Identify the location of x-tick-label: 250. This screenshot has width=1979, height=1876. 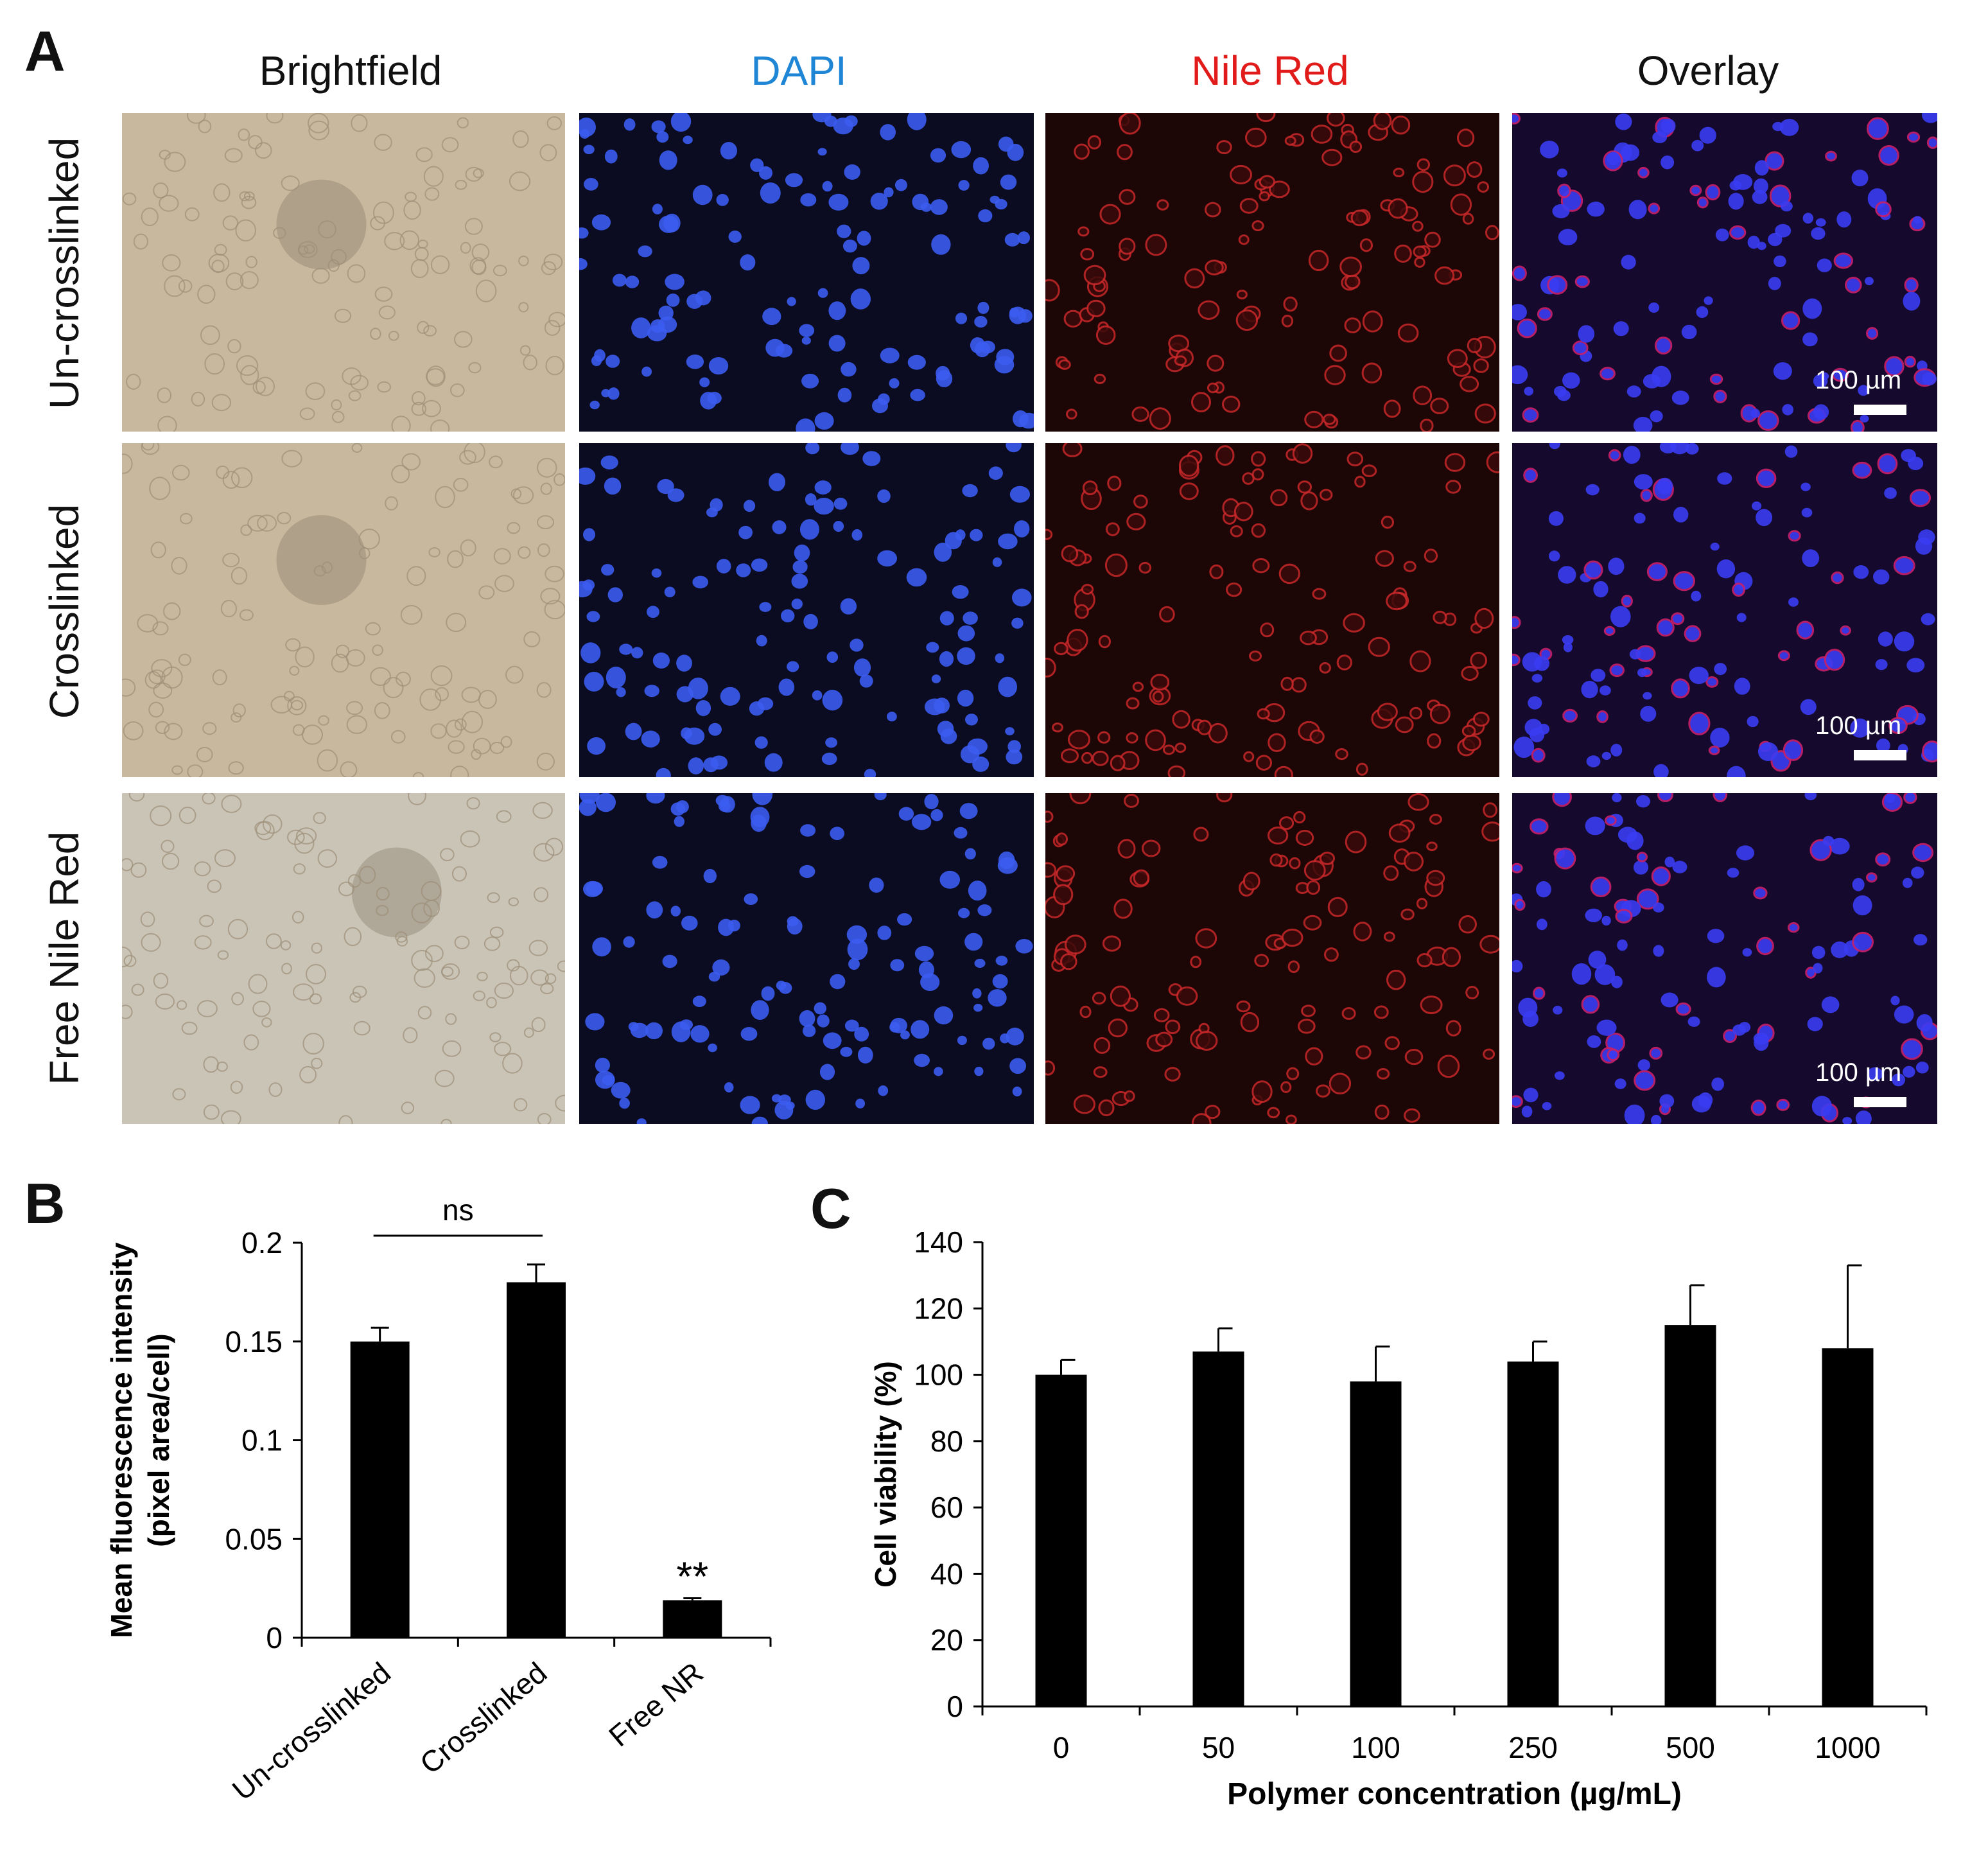
(1533, 1747).